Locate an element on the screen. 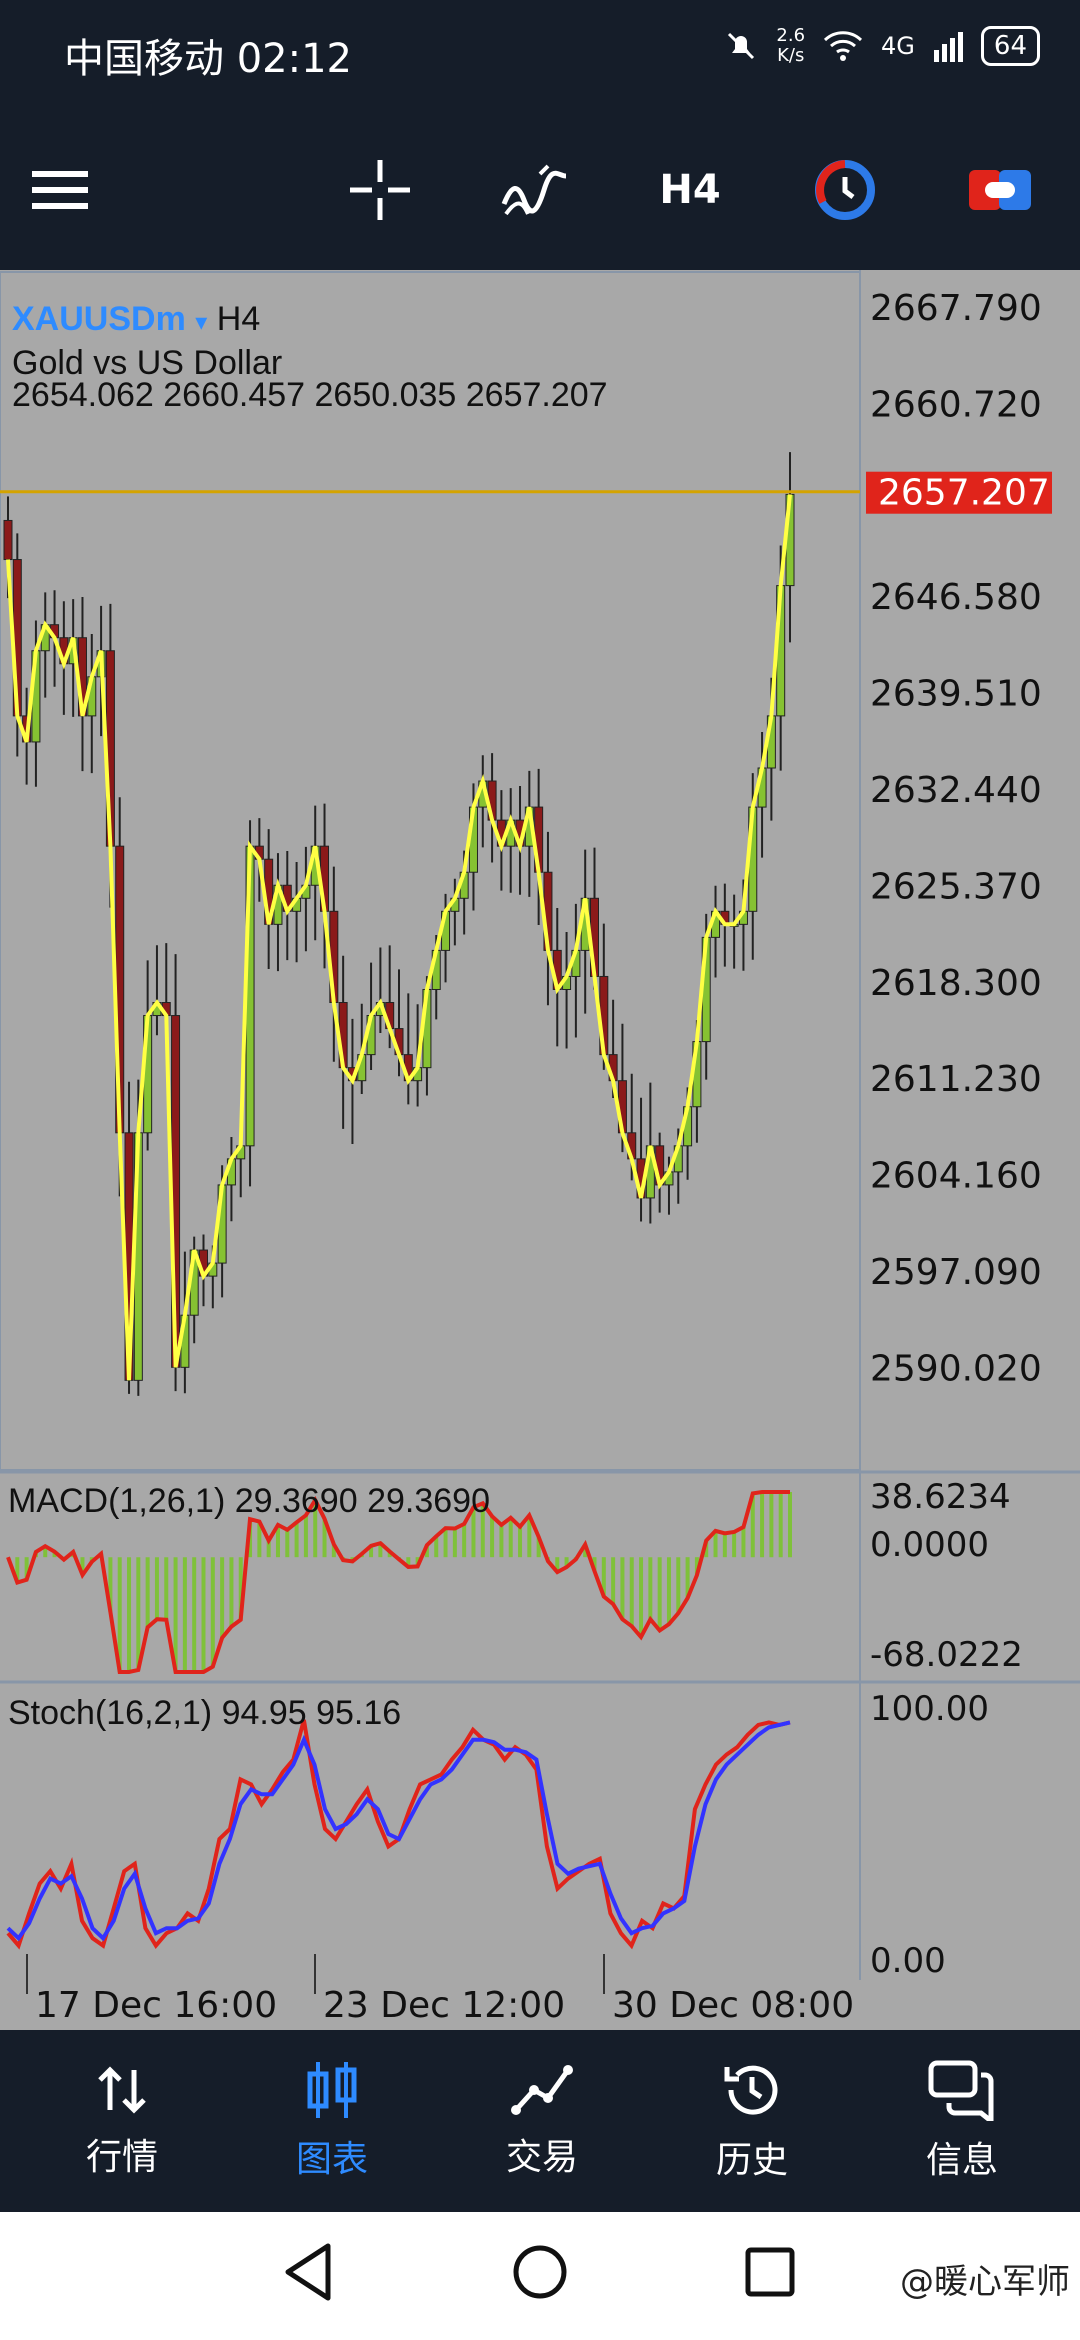 The width and height of the screenshot is (1080, 2340). price-axis-label: 2639.510 is located at coordinates (956, 694).